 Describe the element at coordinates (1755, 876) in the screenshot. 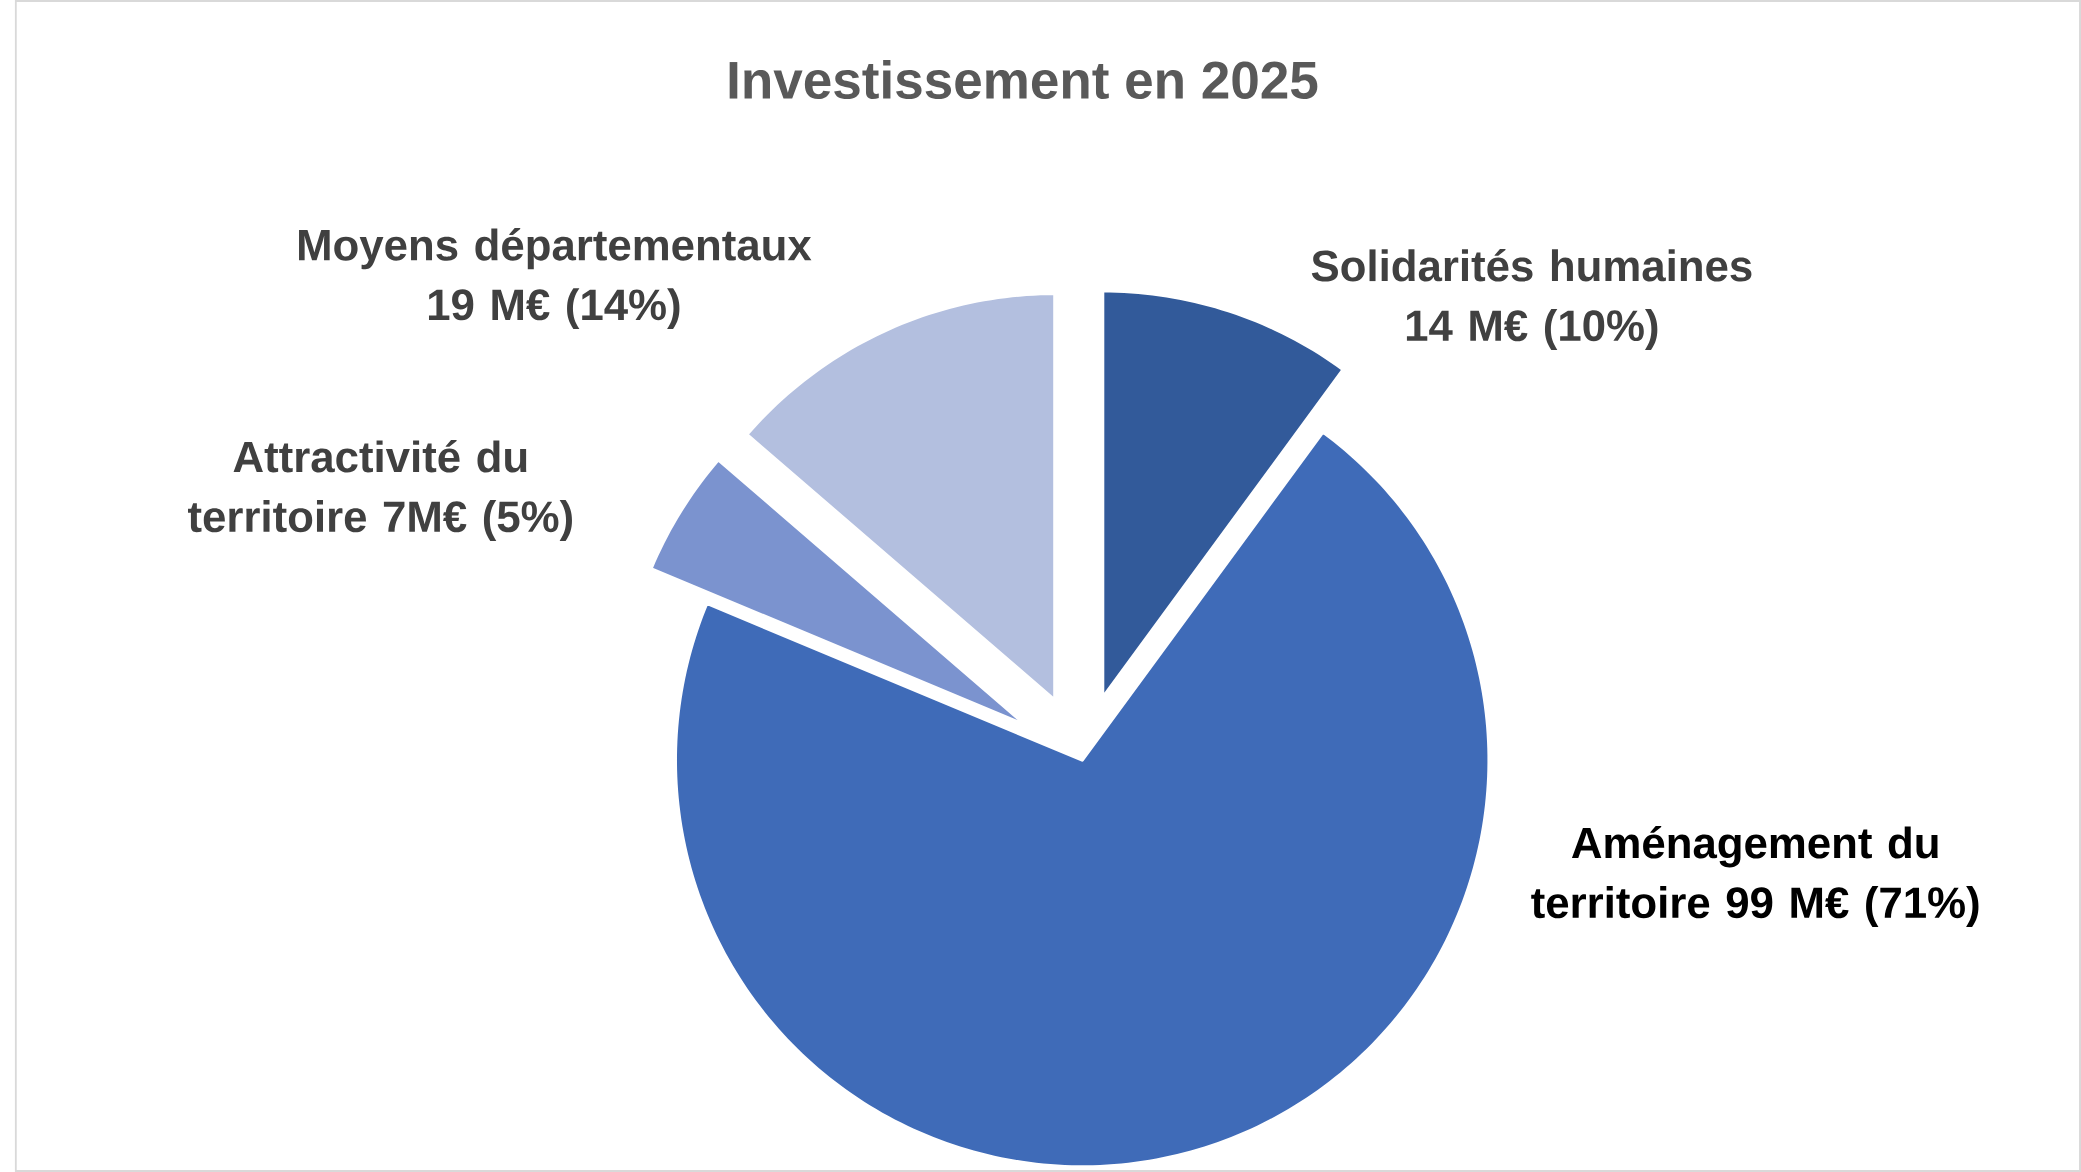

I see `slice-label: Aménagement du territoire 99 M€ (71%)` at that location.